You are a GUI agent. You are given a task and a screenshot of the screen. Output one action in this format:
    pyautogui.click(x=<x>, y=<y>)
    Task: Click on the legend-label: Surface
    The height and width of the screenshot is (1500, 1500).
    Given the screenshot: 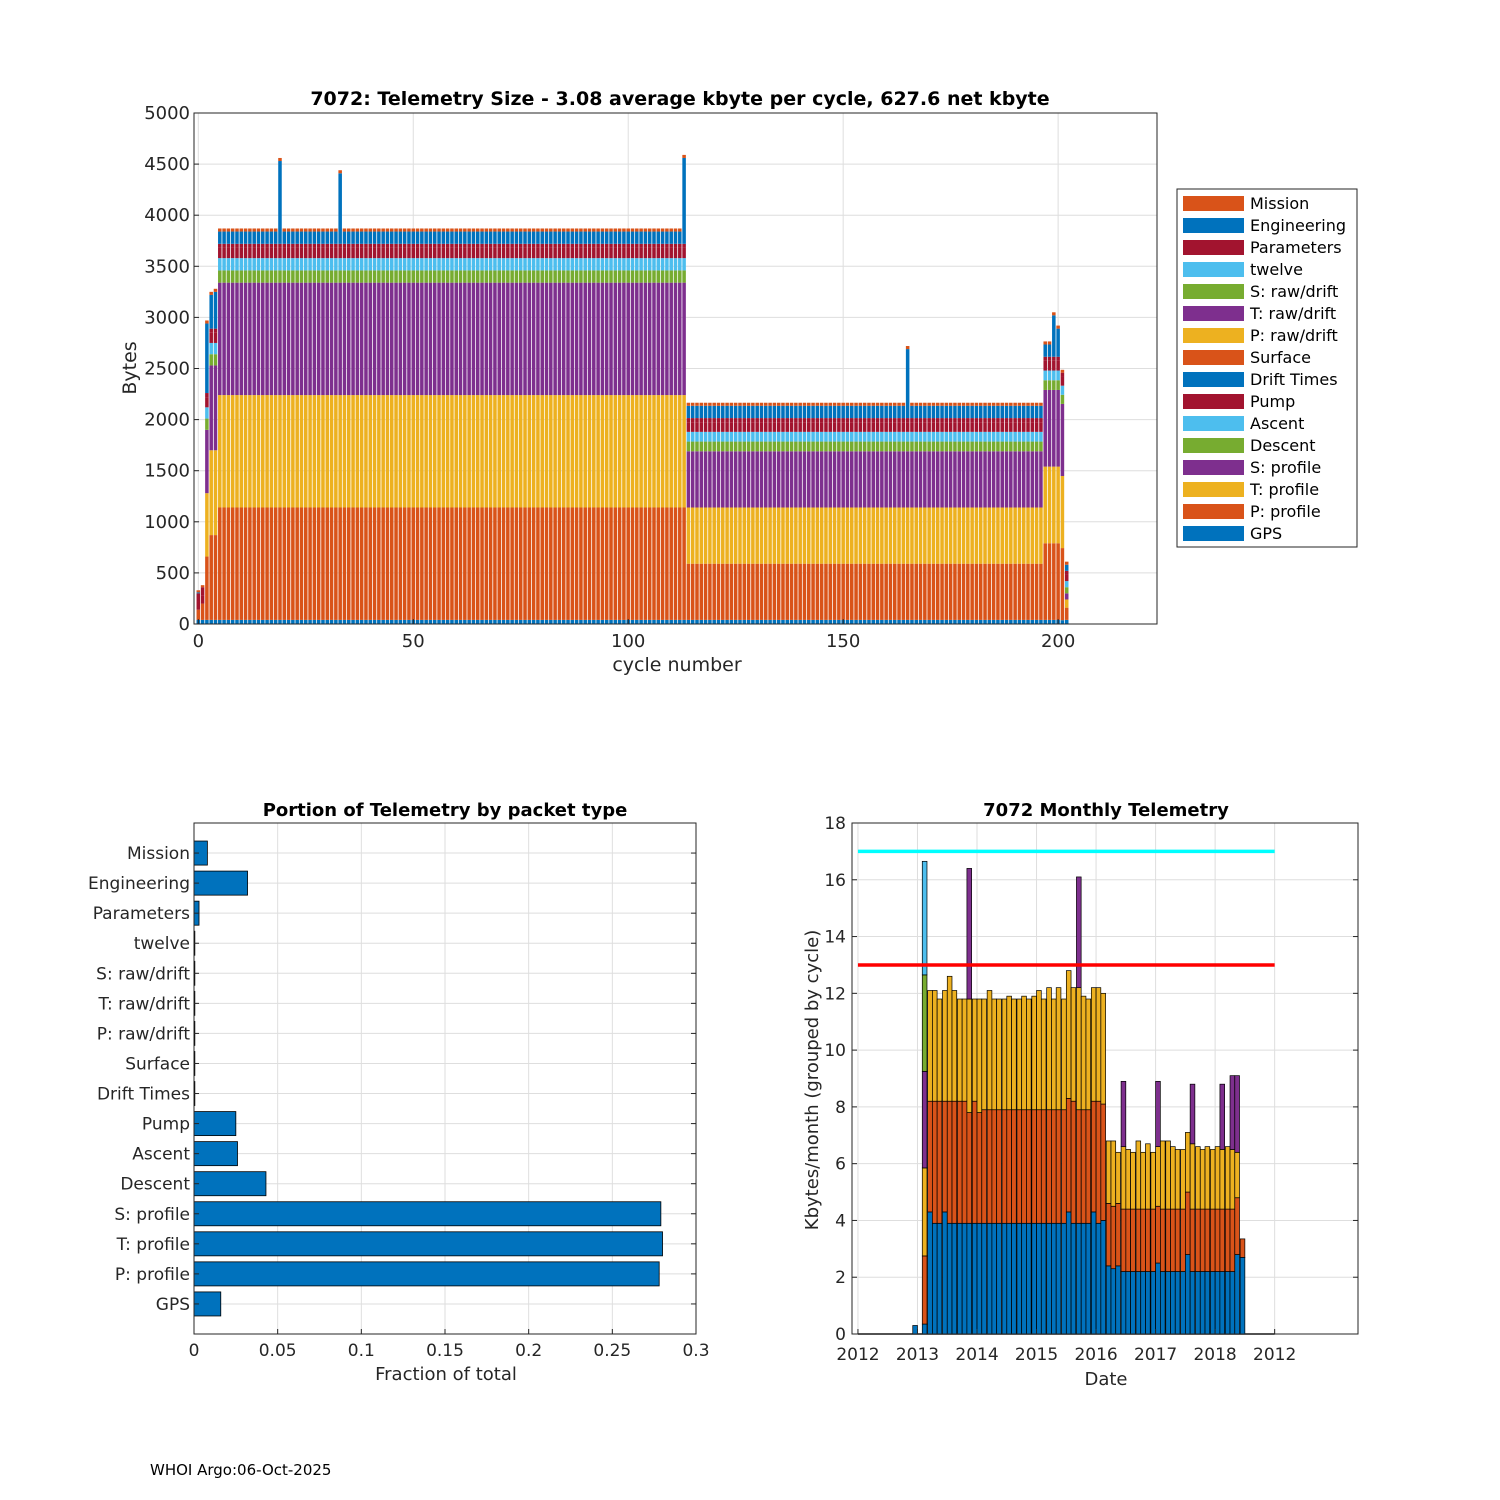 What is the action you would take?
    pyautogui.click(x=1280, y=357)
    